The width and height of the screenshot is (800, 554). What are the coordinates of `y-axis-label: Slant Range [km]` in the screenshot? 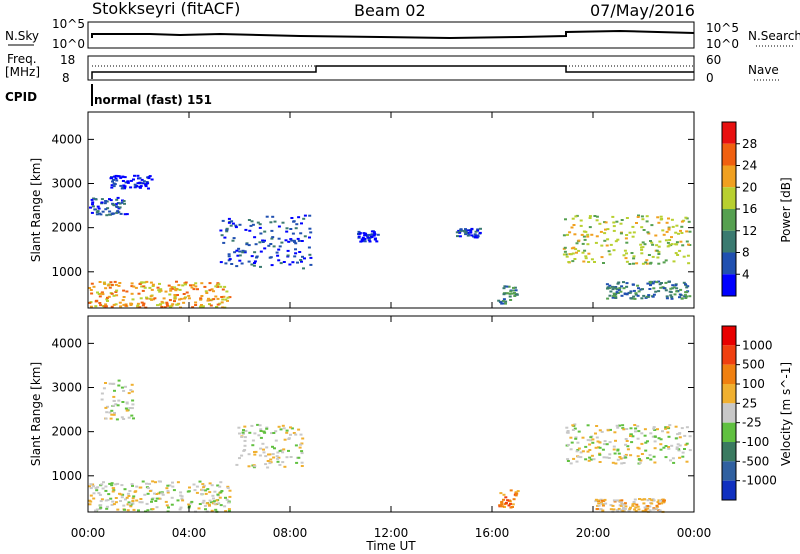 It's located at (36, 210).